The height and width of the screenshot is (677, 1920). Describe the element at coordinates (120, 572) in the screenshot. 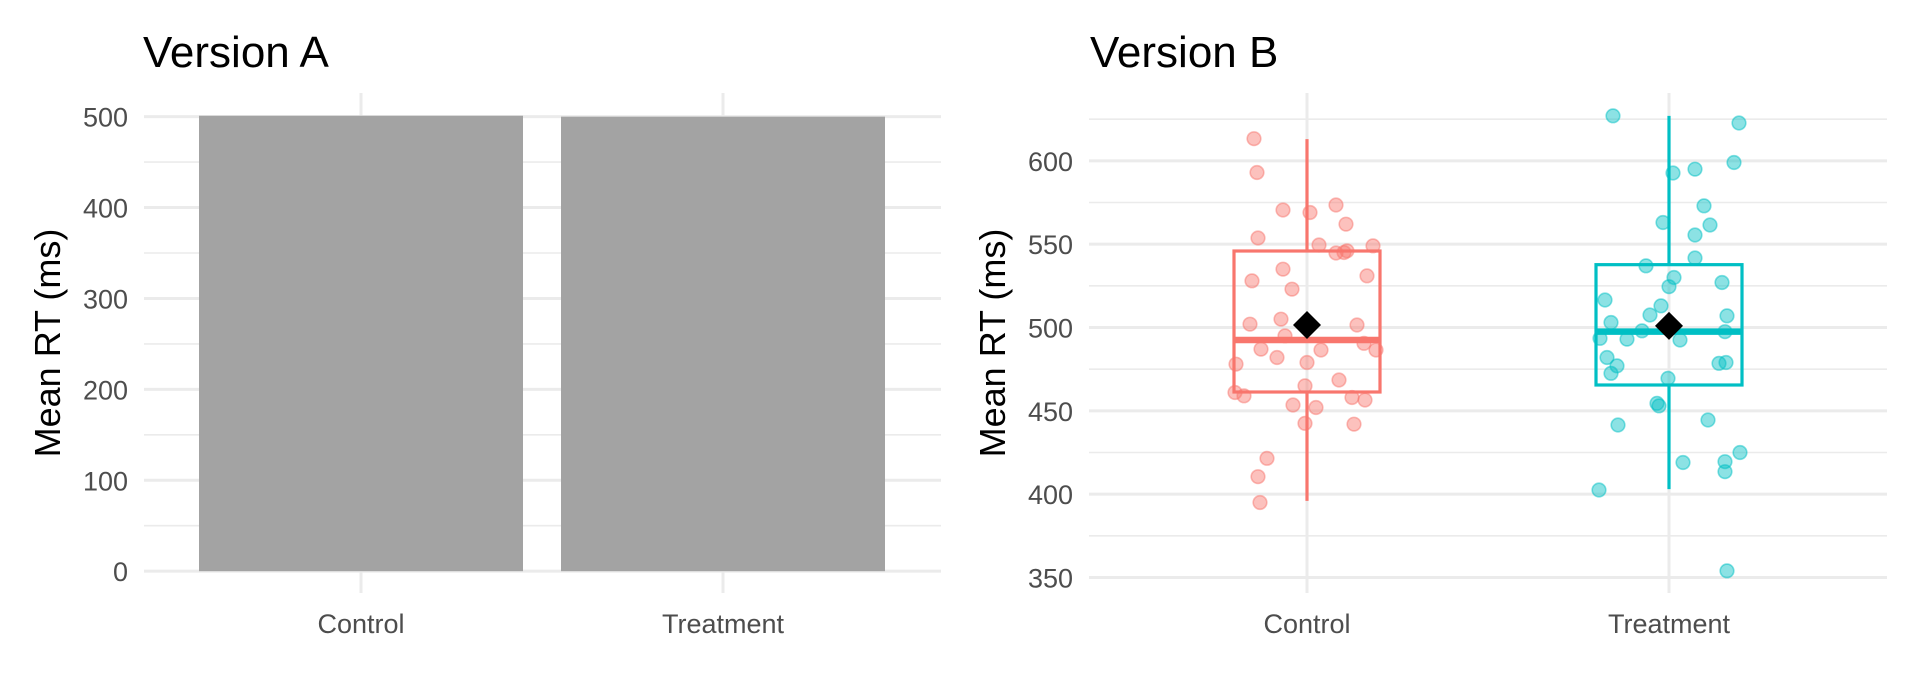

I see `y-tick-label: 0` at that location.